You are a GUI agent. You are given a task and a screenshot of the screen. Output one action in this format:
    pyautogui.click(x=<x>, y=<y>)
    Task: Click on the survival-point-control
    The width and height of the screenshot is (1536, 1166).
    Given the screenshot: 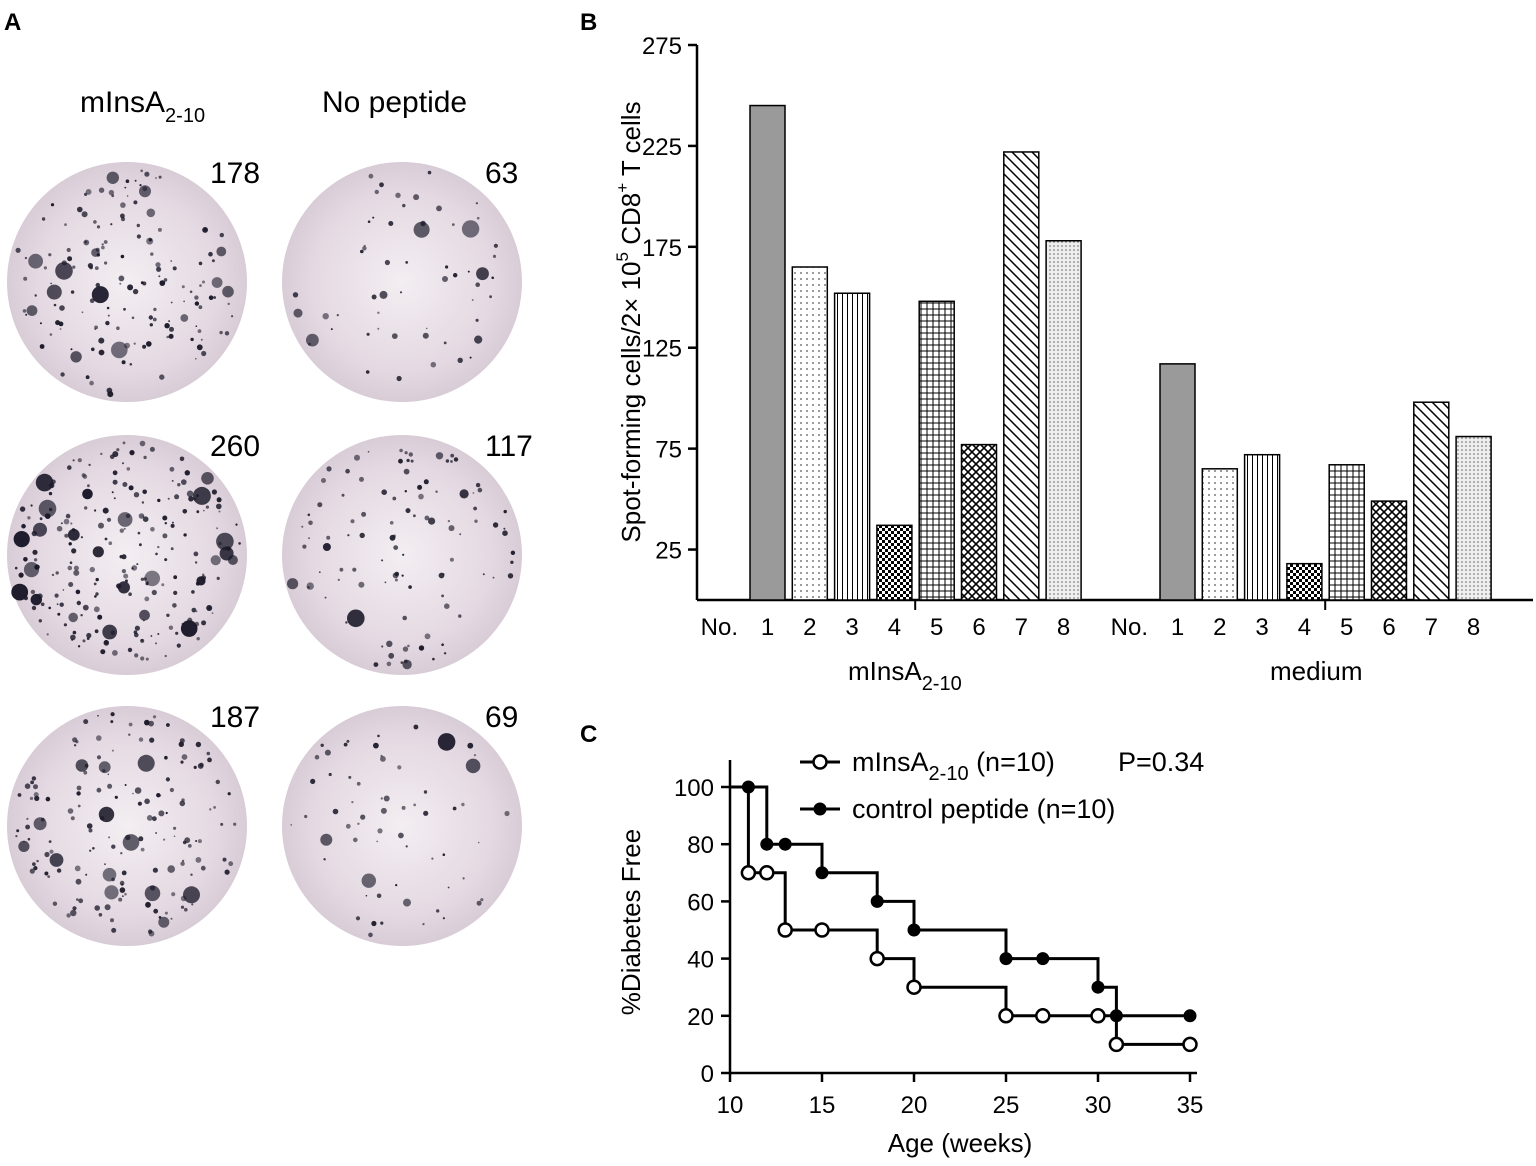 What is the action you would take?
    pyautogui.click(x=822, y=873)
    